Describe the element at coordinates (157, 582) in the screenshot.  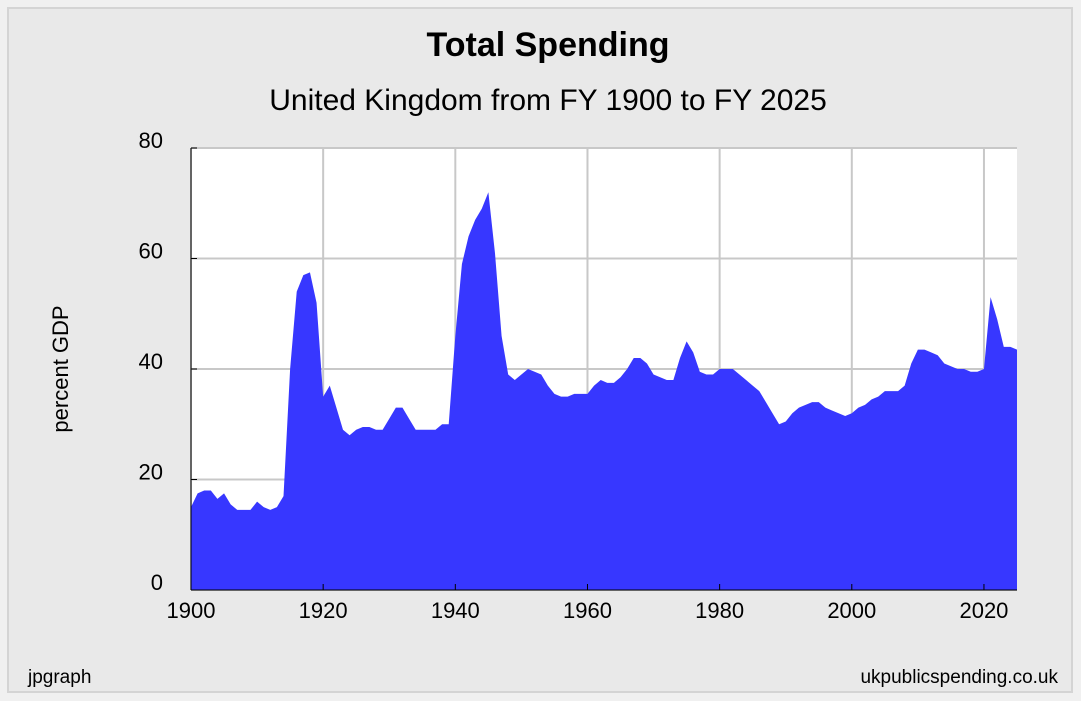
I see `y-tick-label: 0` at that location.